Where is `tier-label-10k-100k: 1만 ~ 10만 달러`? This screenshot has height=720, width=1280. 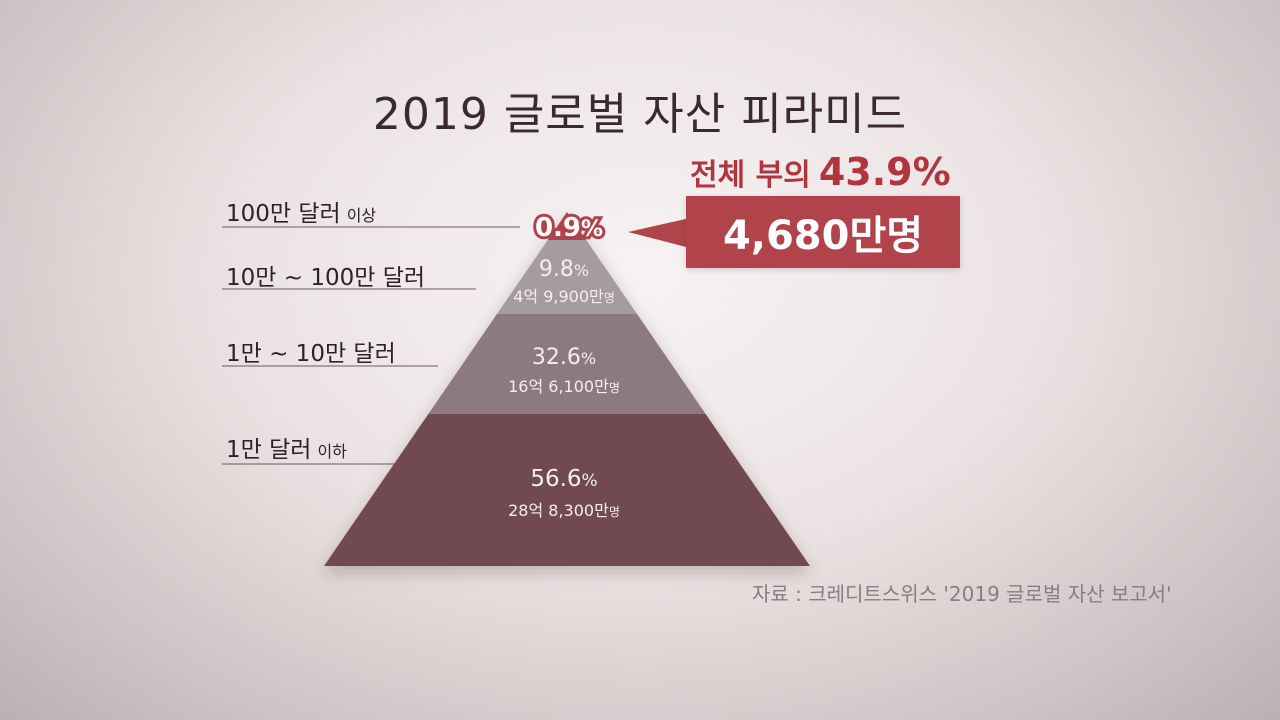 tier-label-10k-100k: 1만 ~ 10만 달러 is located at coordinates (311, 351).